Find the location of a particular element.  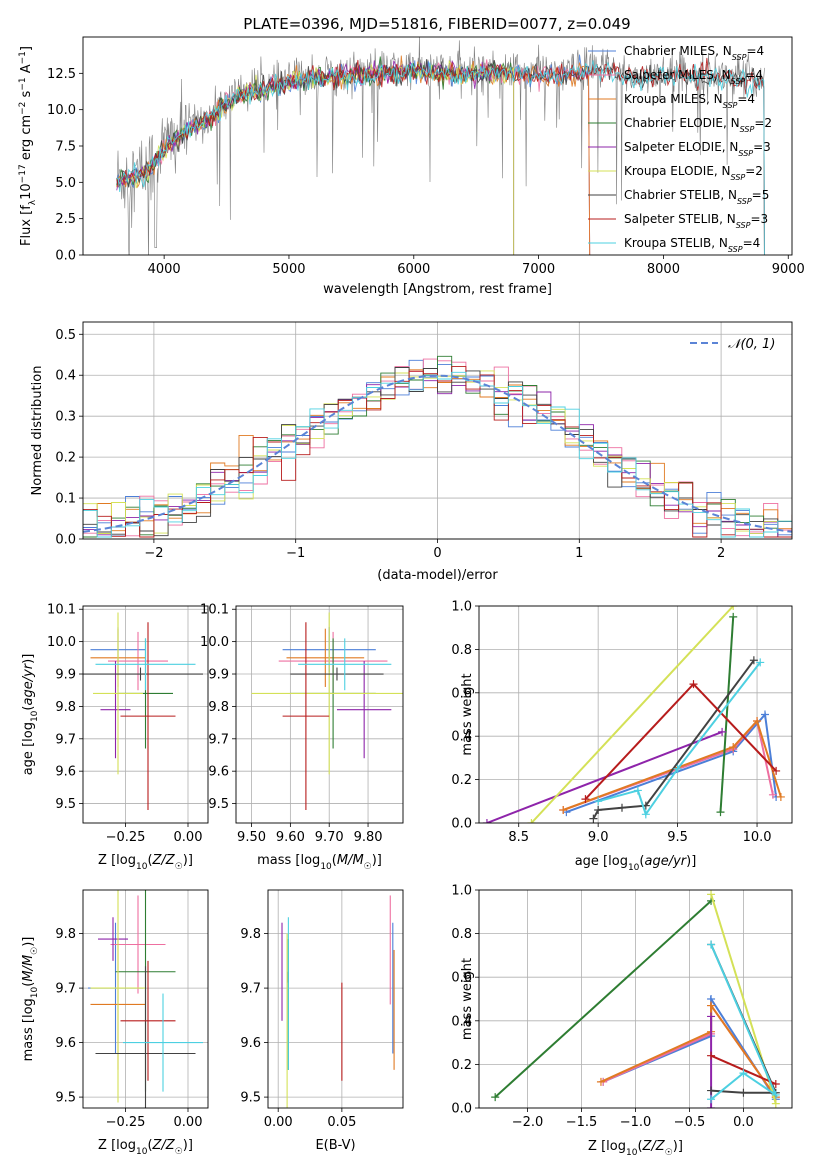

y-tick-label: 5.0 is located at coordinates (65, 183).